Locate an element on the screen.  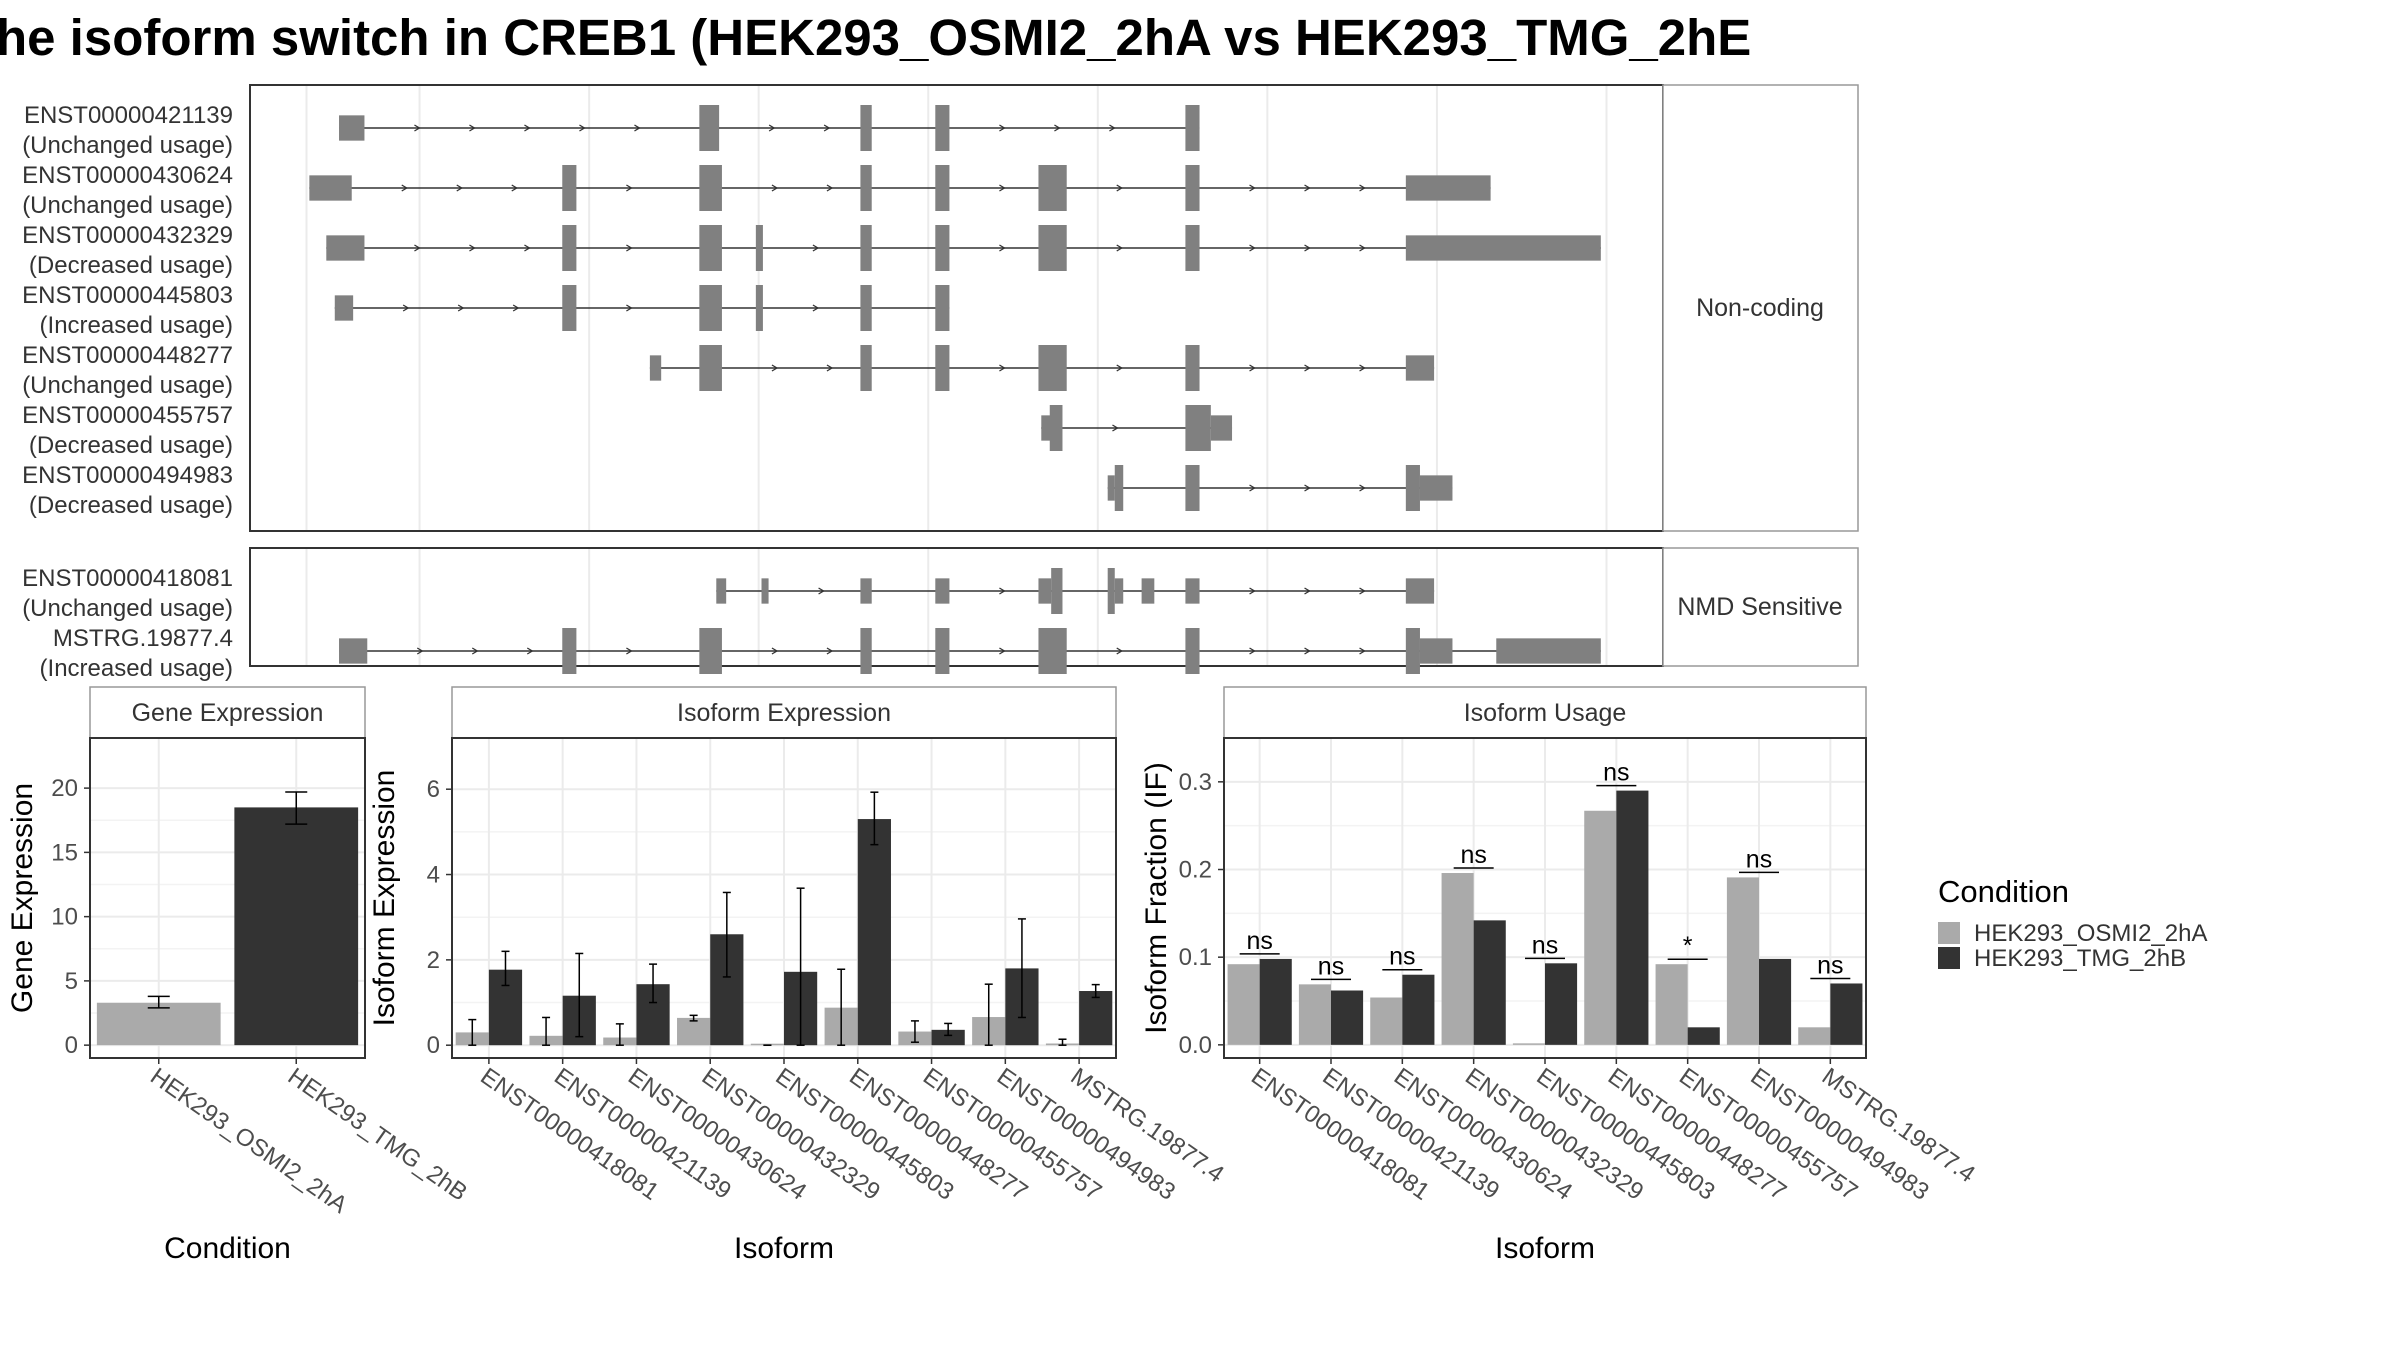
transcript-id-label: ENST00000418081 is located at coordinates (127, 578).